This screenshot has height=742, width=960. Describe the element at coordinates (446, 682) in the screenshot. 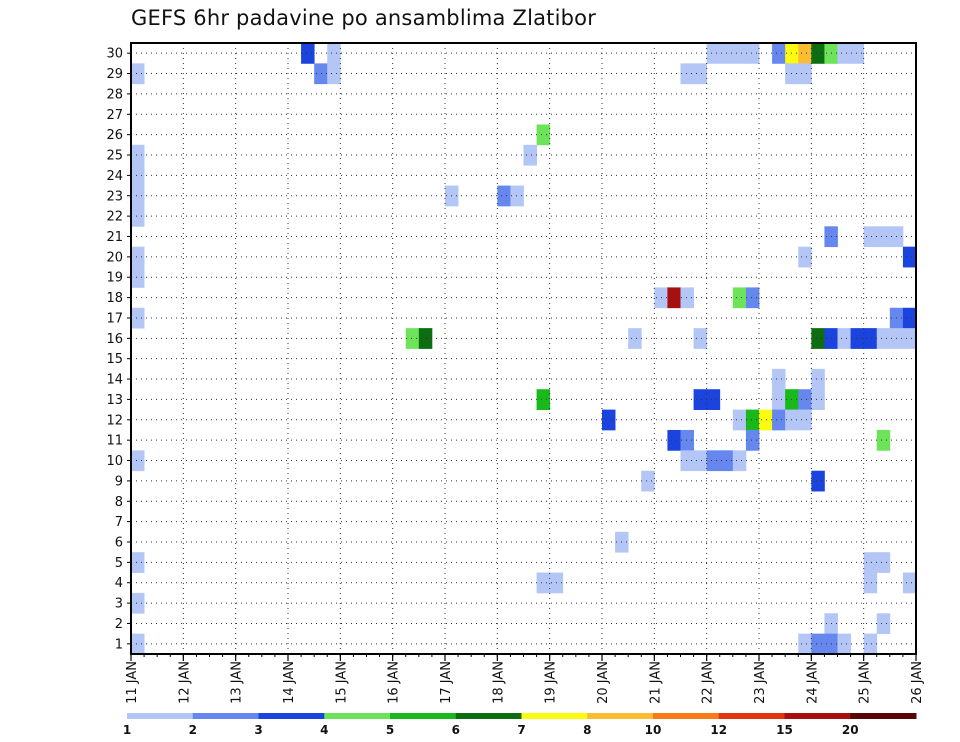

I see `x-tick-label: 17 JAN` at that location.